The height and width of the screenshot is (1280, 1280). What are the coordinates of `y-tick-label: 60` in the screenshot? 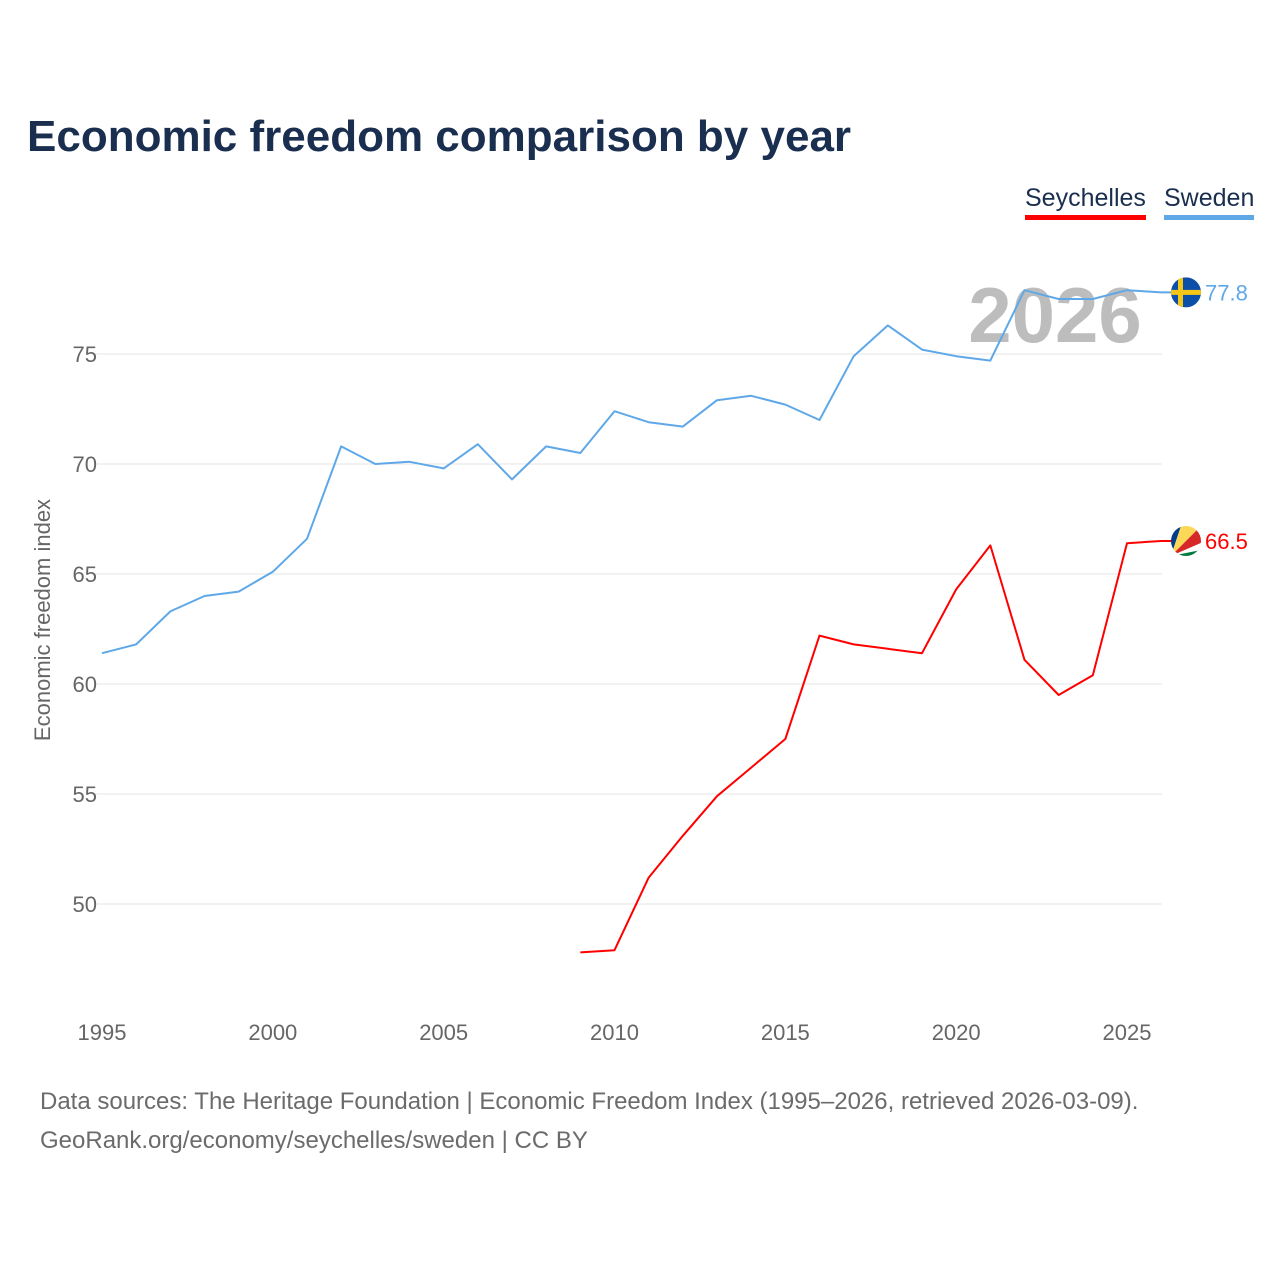 It's located at (85, 684).